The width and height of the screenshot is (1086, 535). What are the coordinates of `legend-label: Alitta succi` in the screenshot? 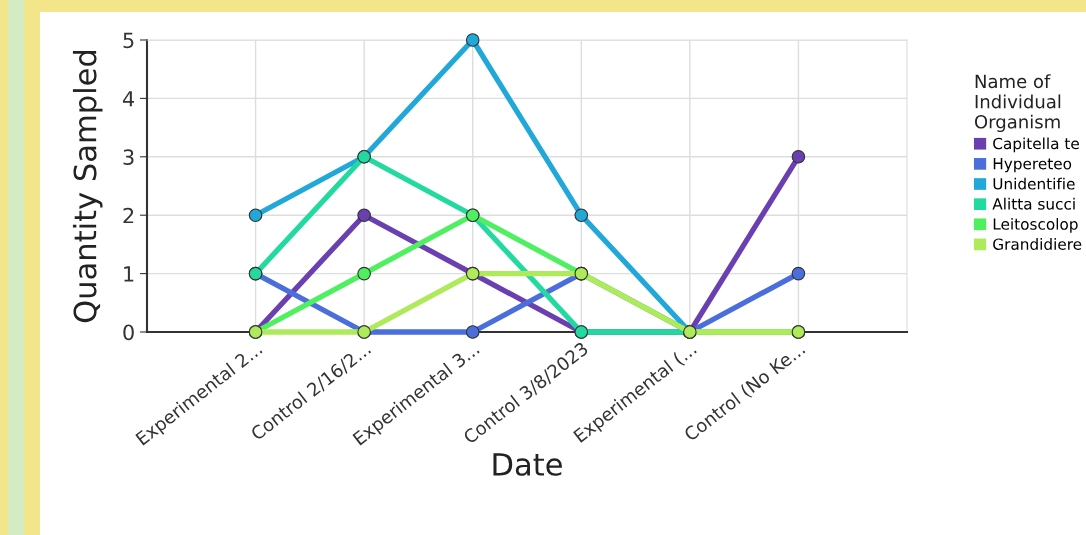 It's located at (1033, 203).